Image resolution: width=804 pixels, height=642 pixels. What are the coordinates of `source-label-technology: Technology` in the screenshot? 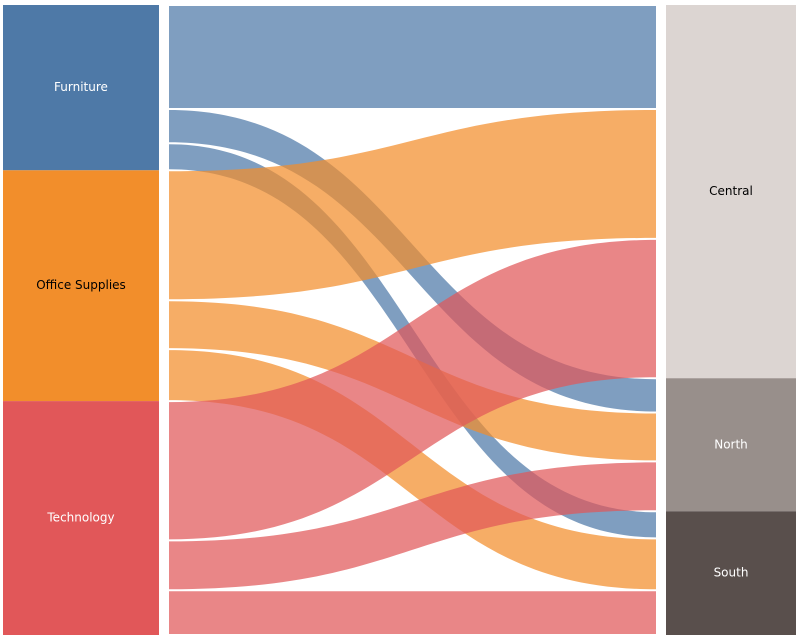 It's located at (80, 518).